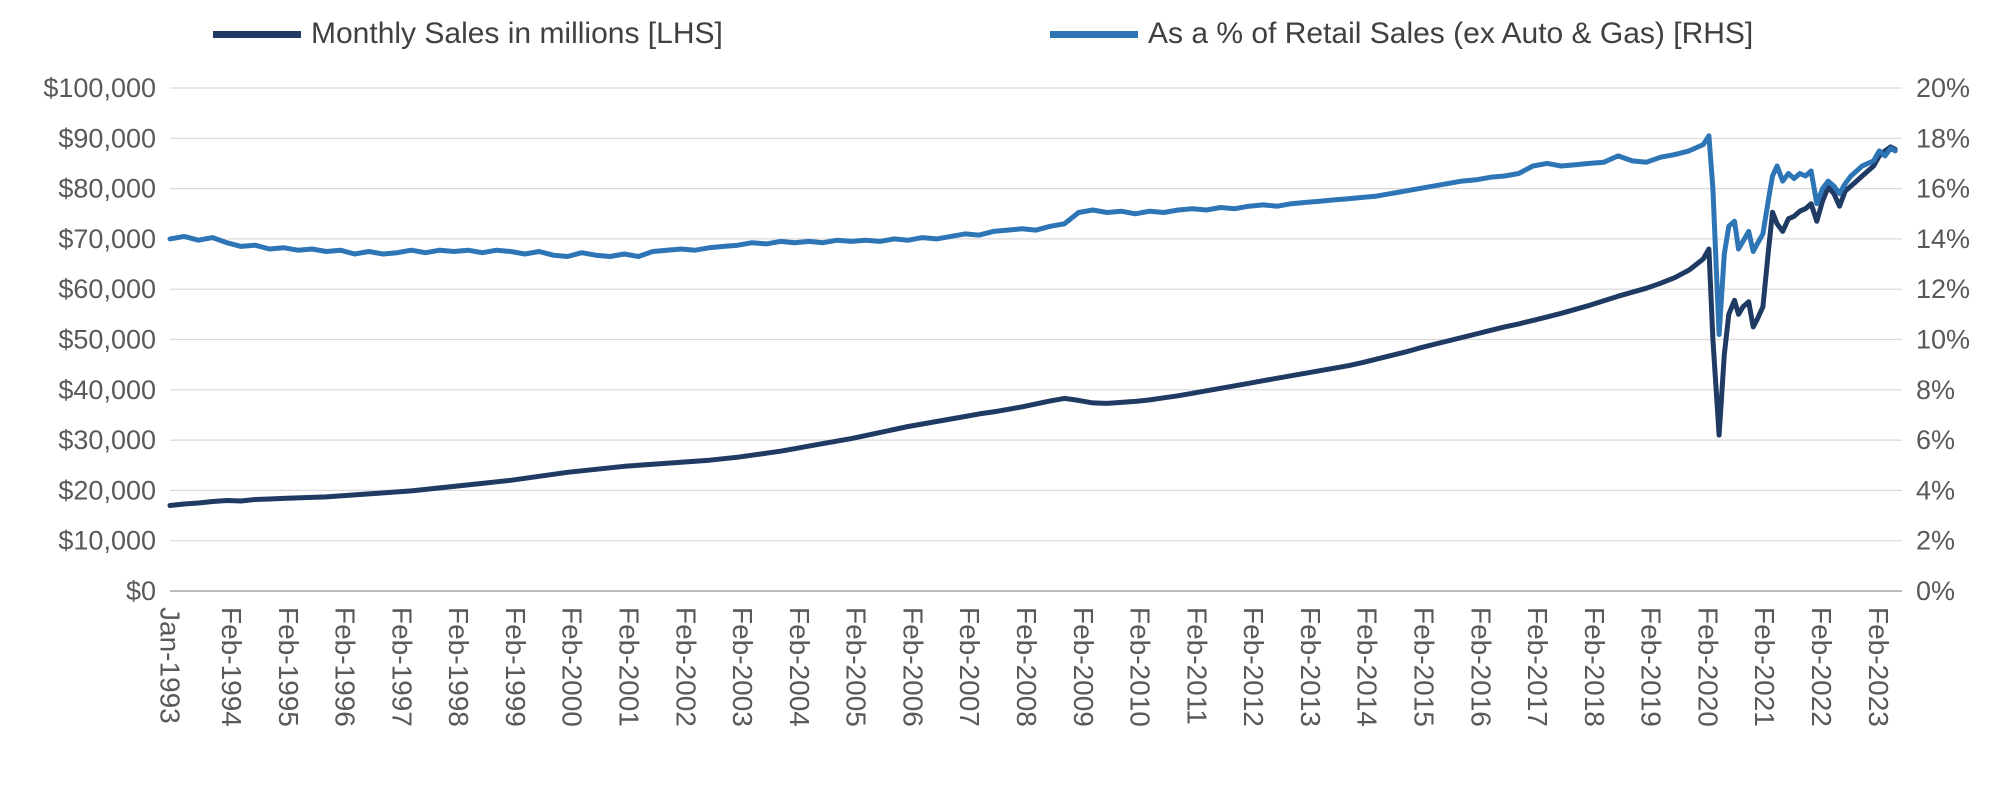  I want to click on x-axis-tick-label: Feb-2011, so click(1196, 666).